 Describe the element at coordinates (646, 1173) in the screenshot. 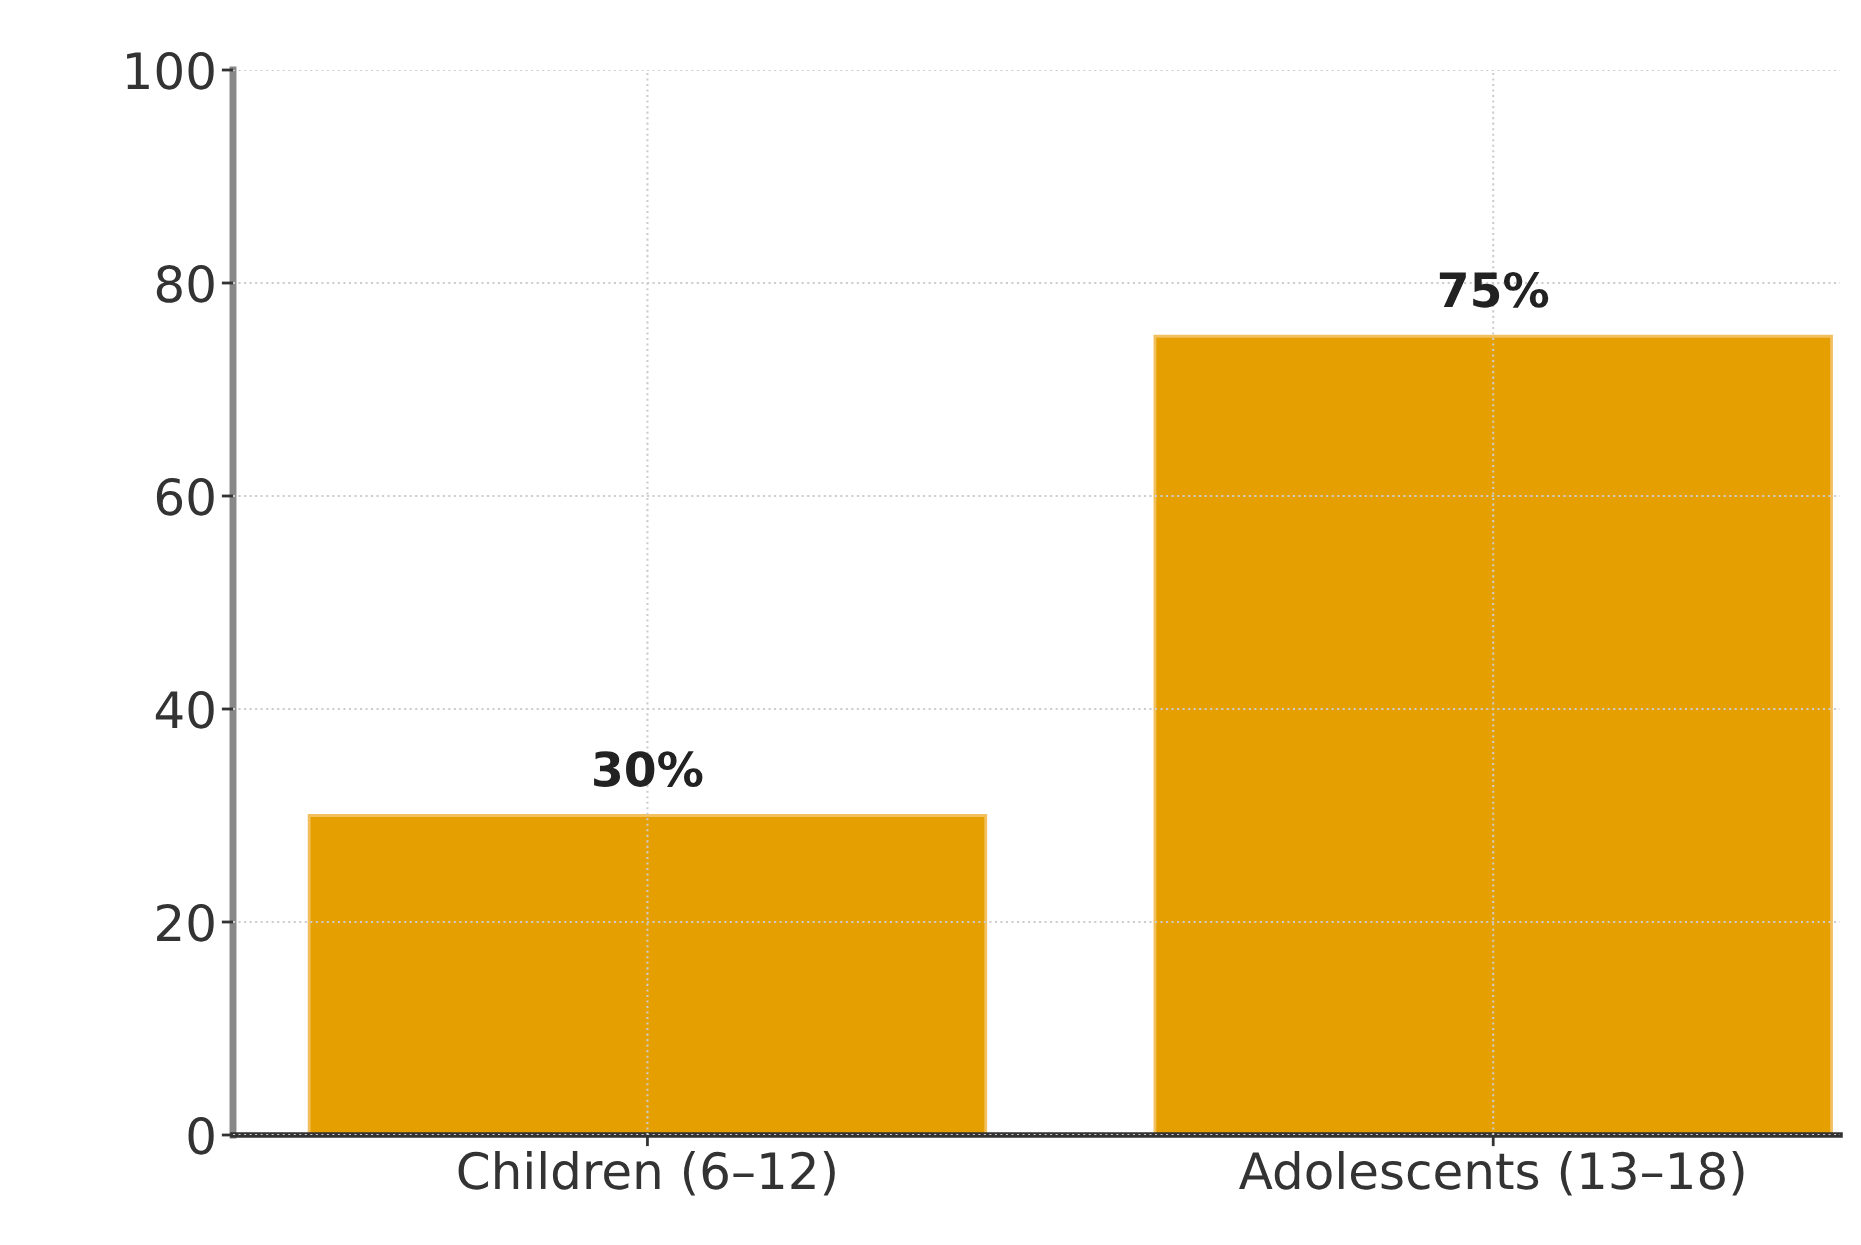

I see `x-tick-label: Children (6–12)` at that location.